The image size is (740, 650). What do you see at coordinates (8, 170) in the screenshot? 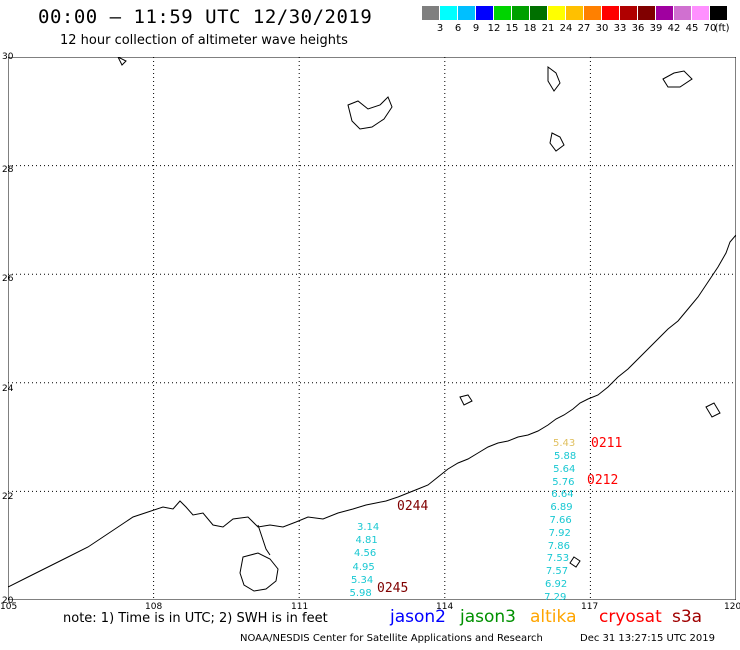
I see `latitude-label: 28` at bounding box center [8, 170].